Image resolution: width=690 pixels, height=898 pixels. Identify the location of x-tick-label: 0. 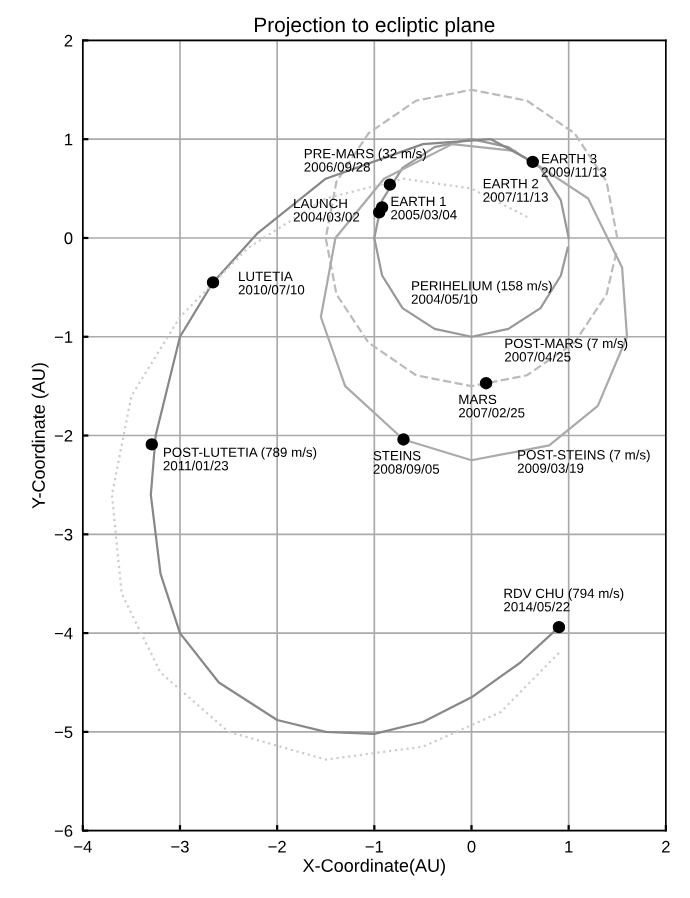
(471, 846).